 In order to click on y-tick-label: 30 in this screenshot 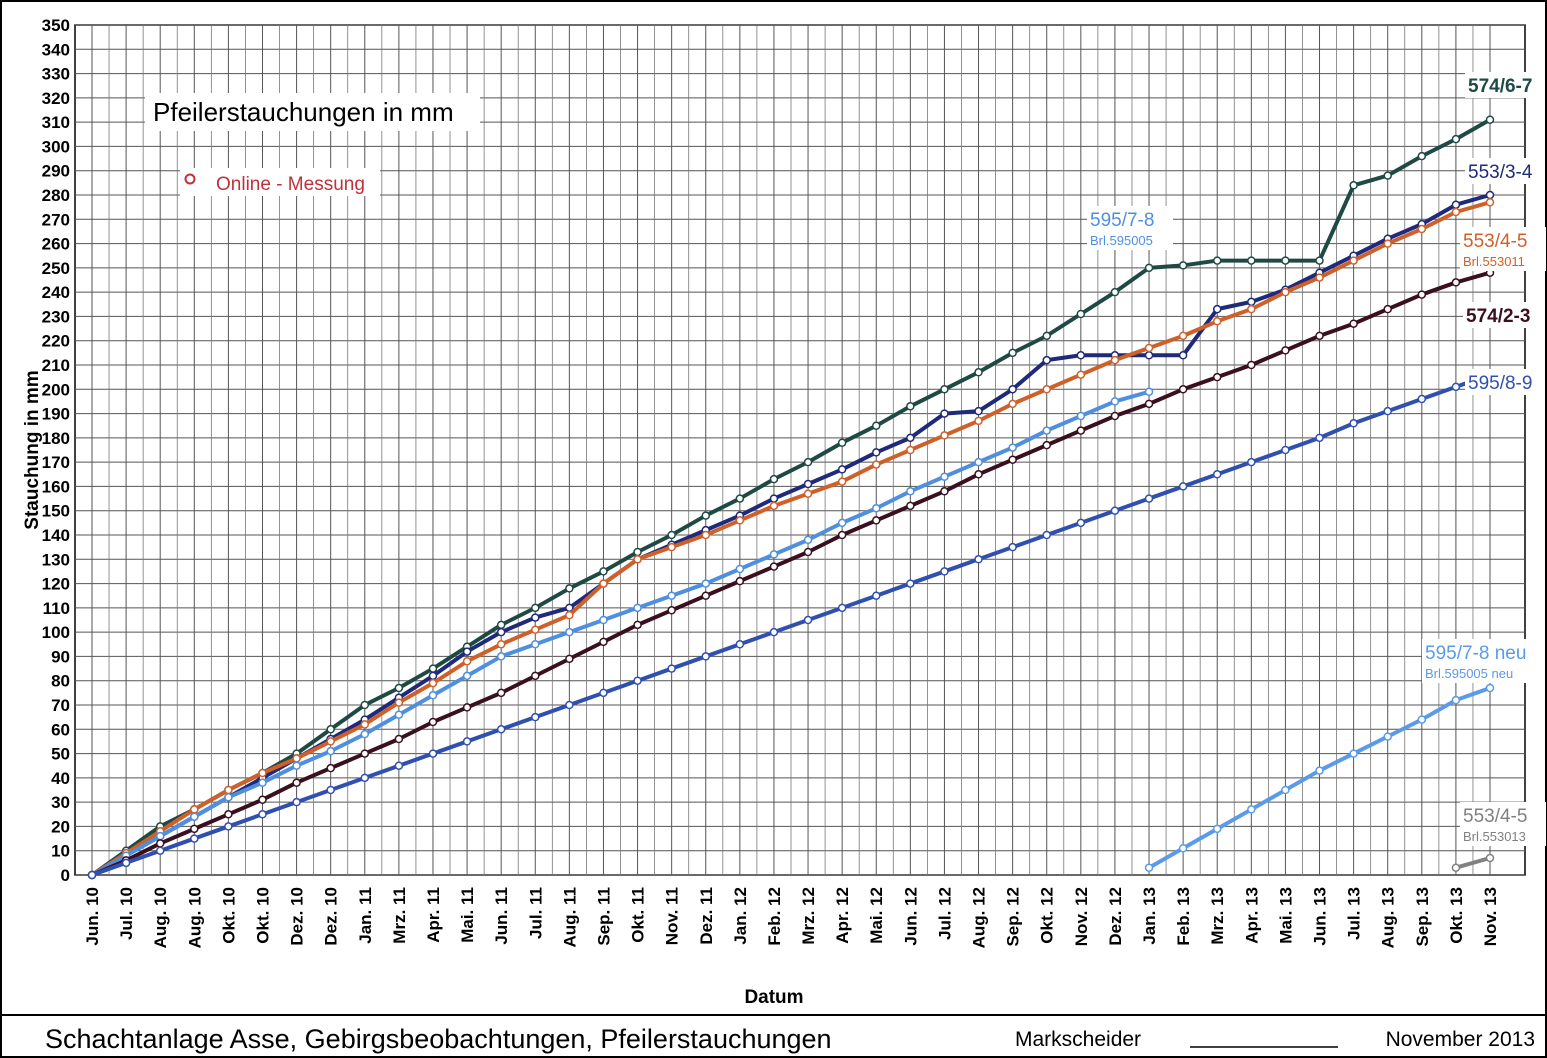, I will do `click(60, 802)`.